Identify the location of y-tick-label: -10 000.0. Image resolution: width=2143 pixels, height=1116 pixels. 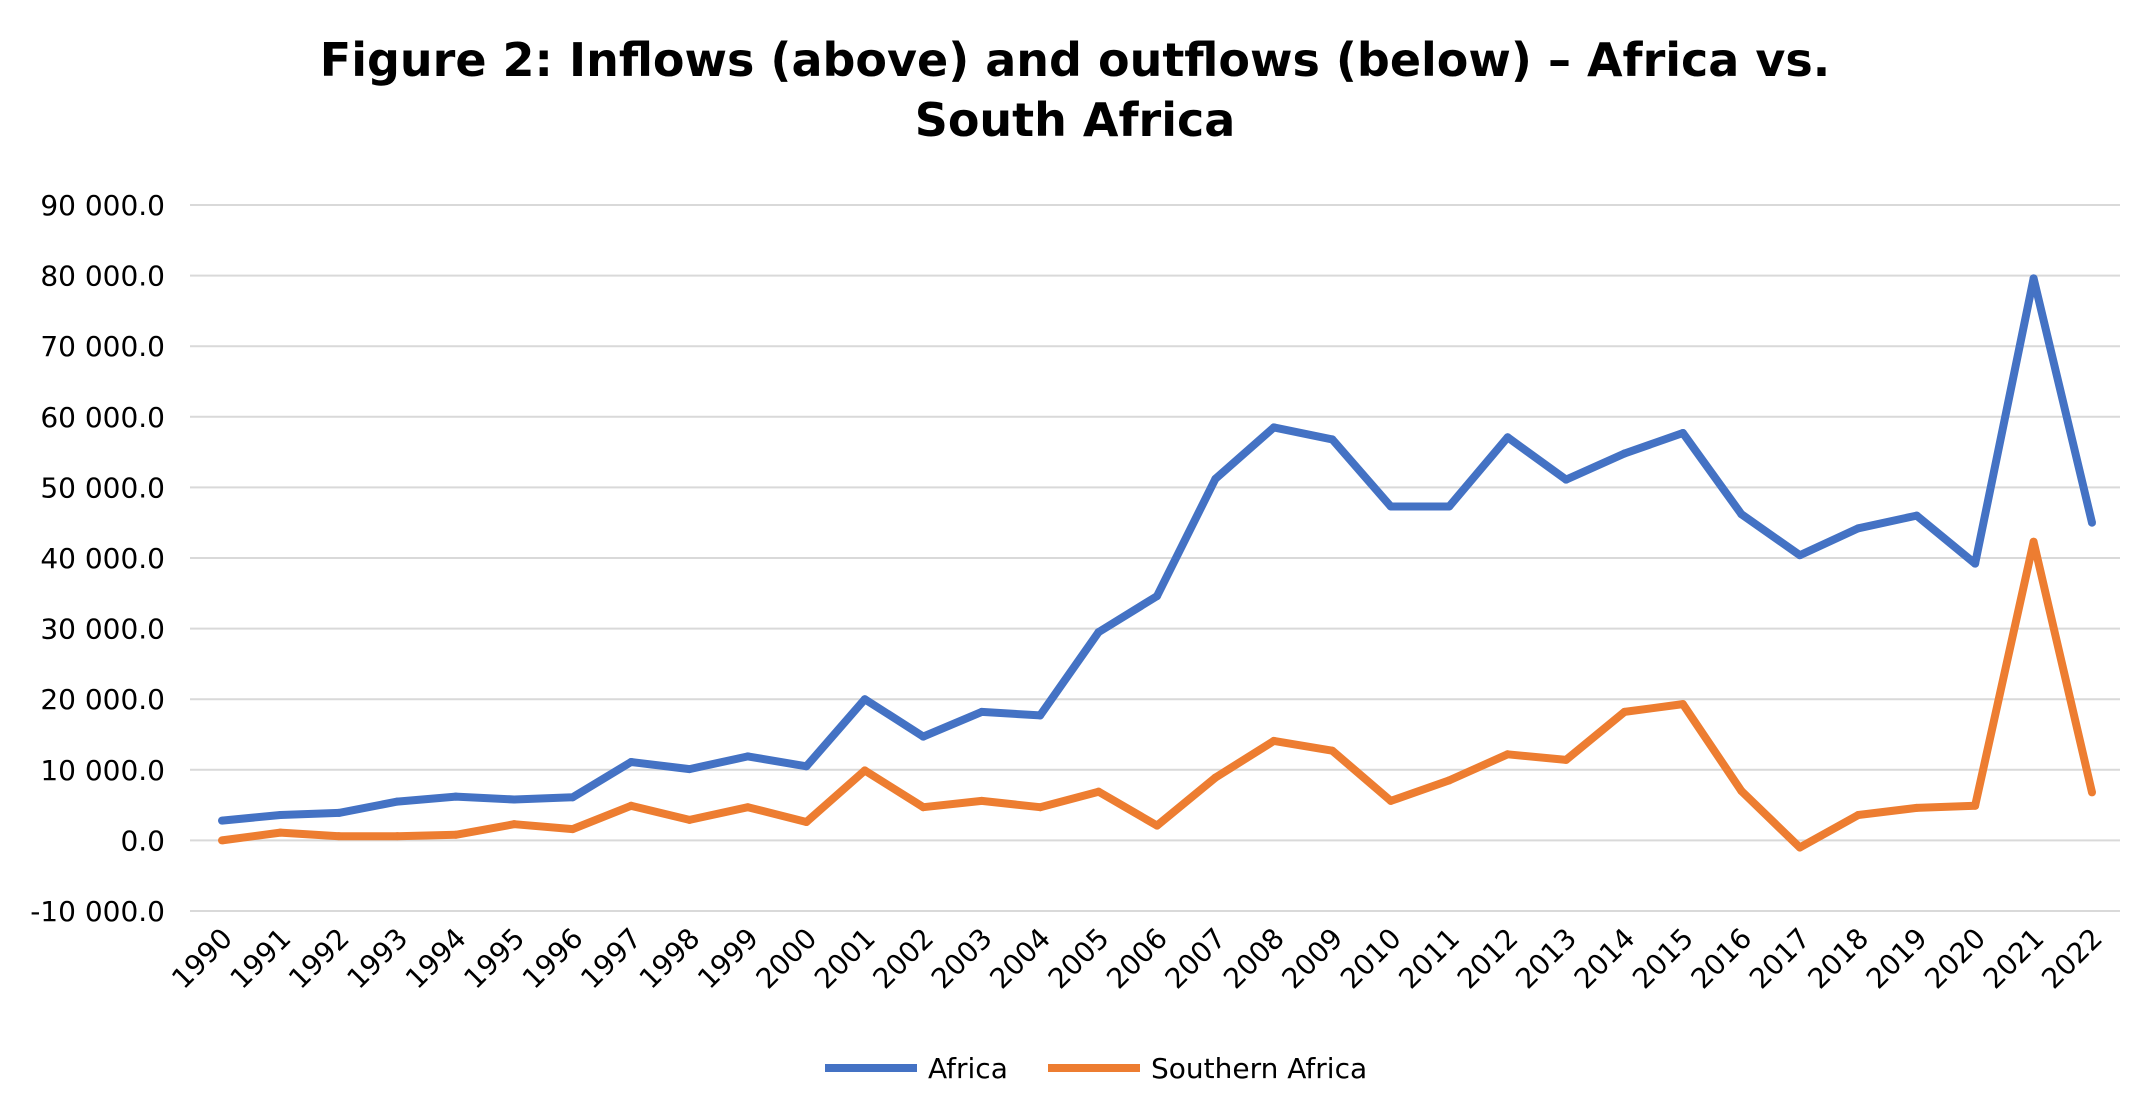
(97, 911).